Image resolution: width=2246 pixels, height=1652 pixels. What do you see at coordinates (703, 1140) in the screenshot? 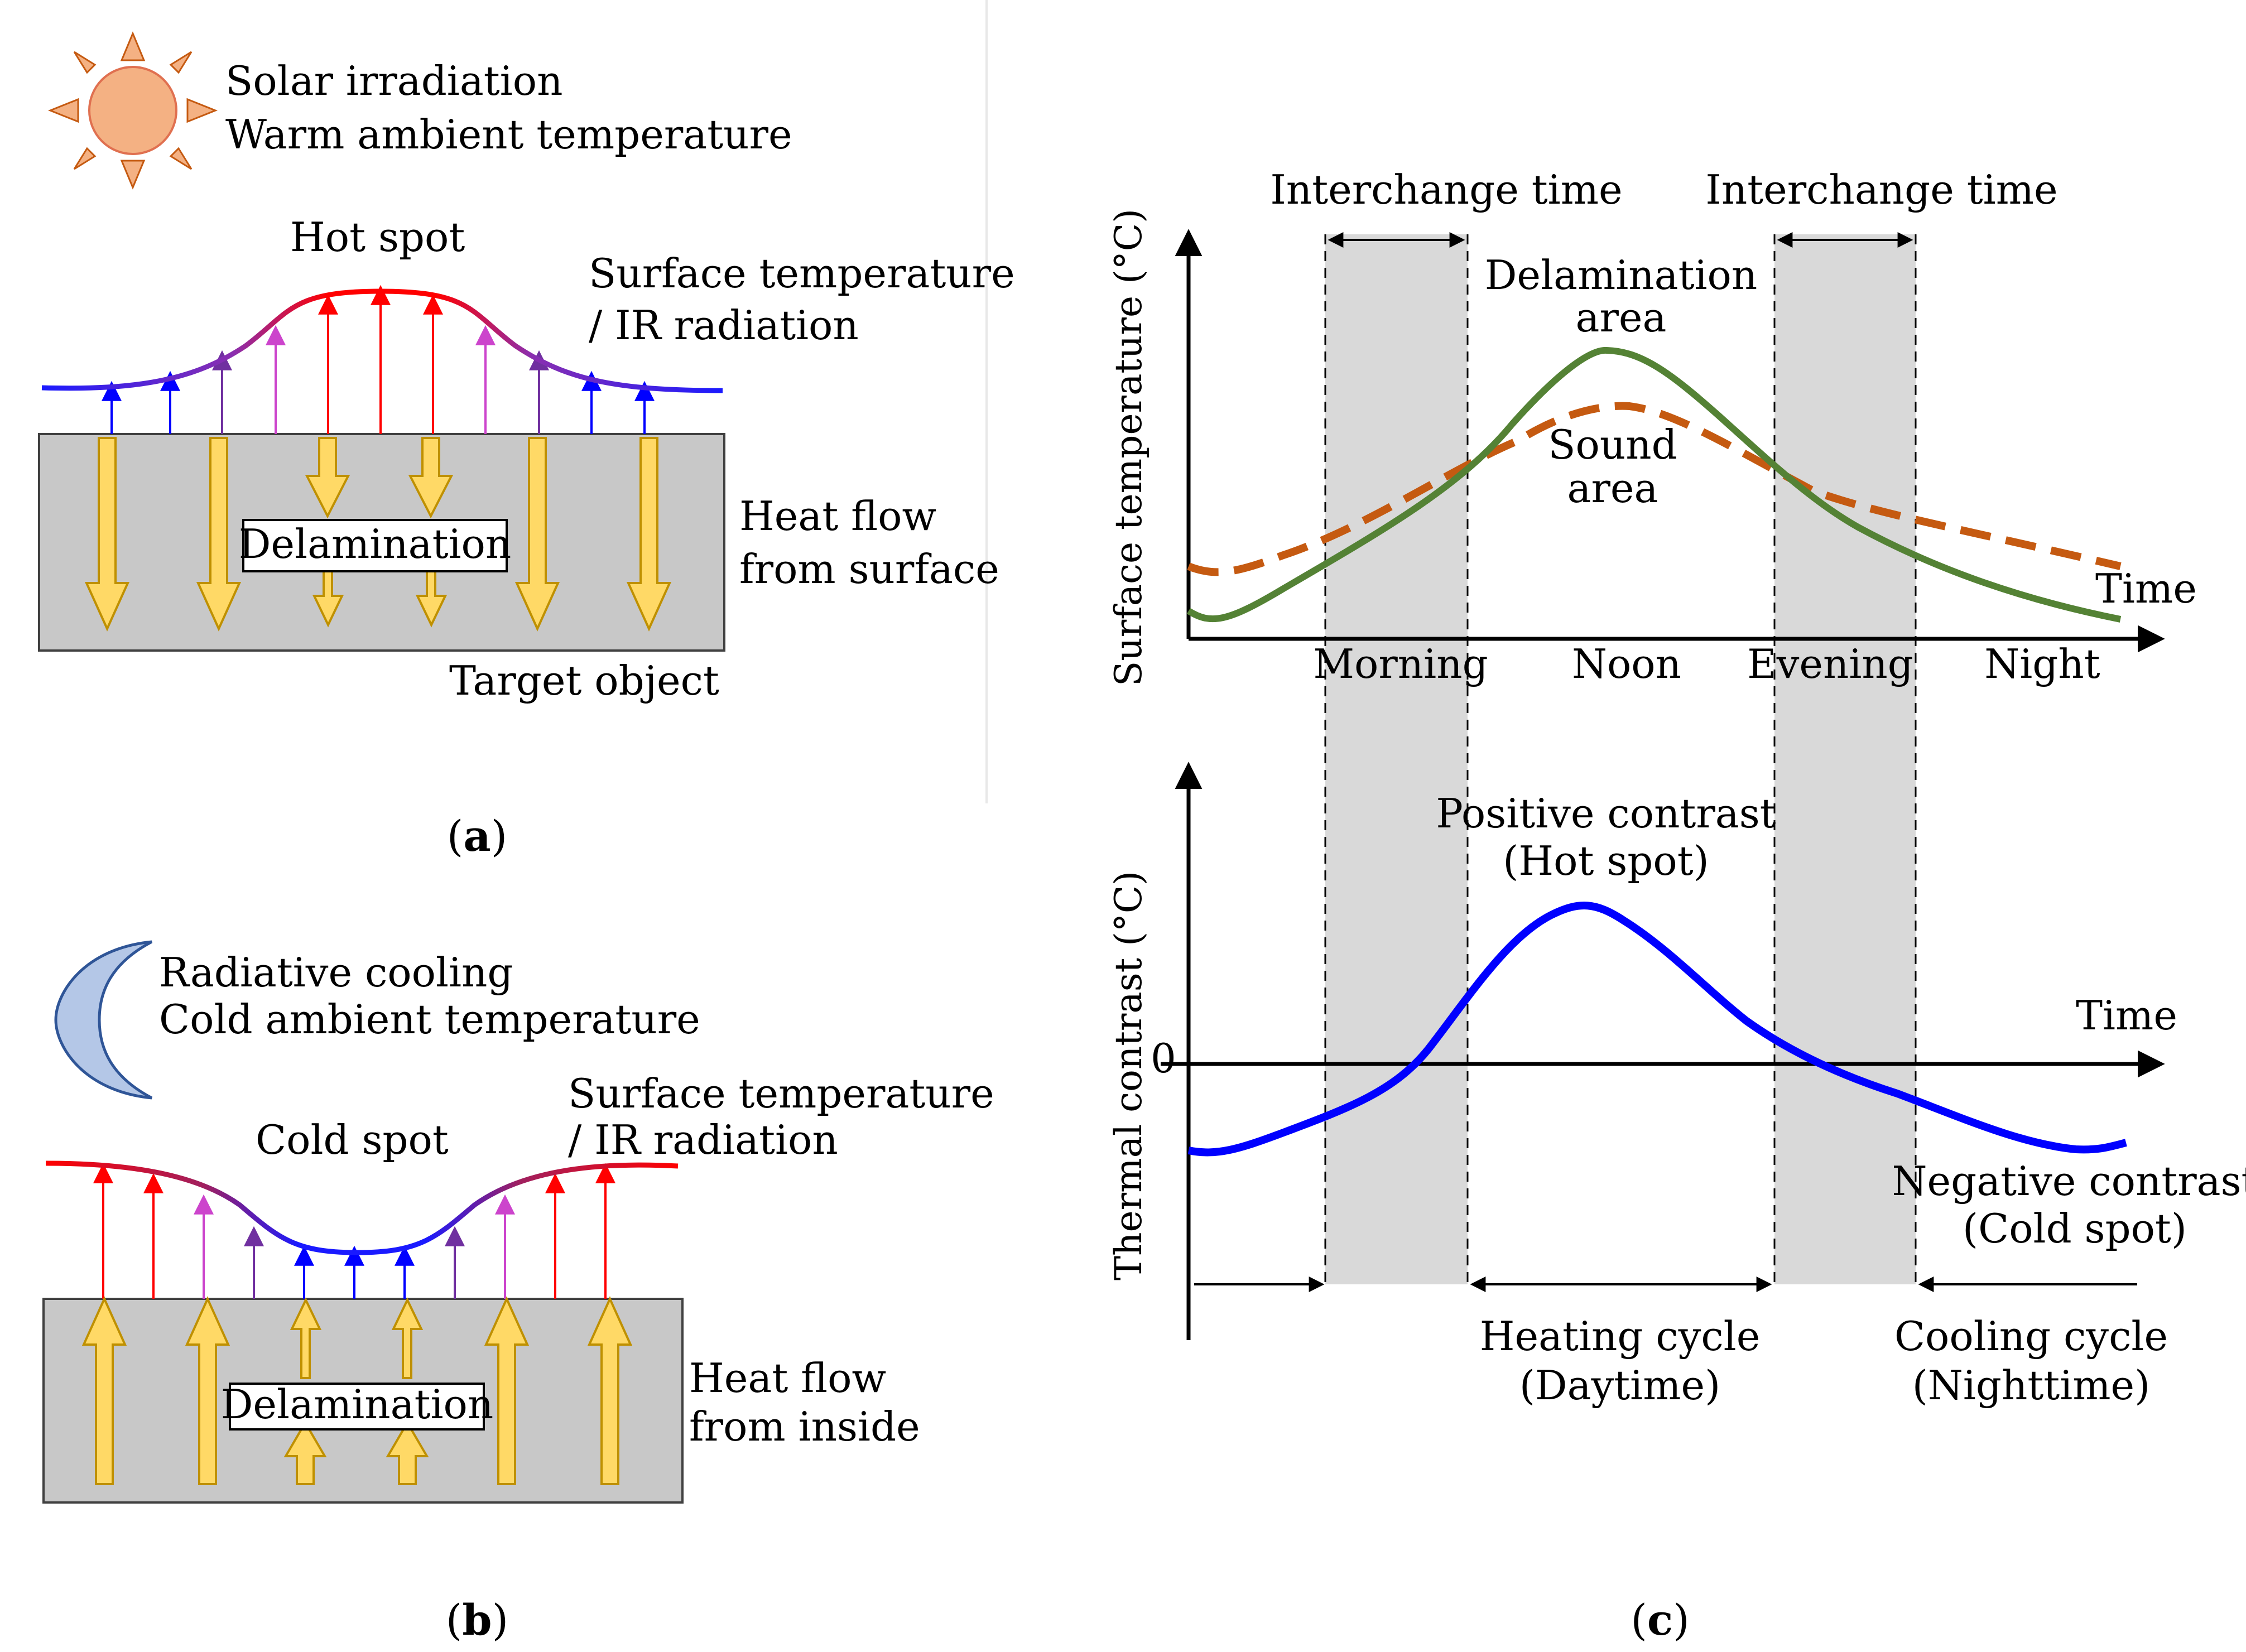
I see `surface-label-b-2: / IR radiation` at bounding box center [703, 1140].